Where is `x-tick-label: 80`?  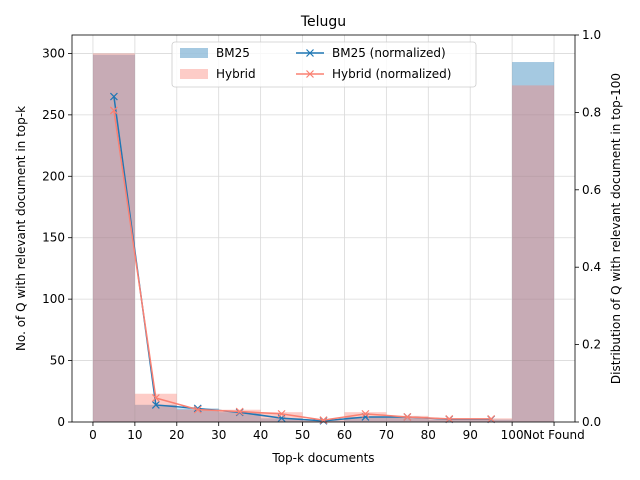
x-tick-label: 80 is located at coordinates (428, 435).